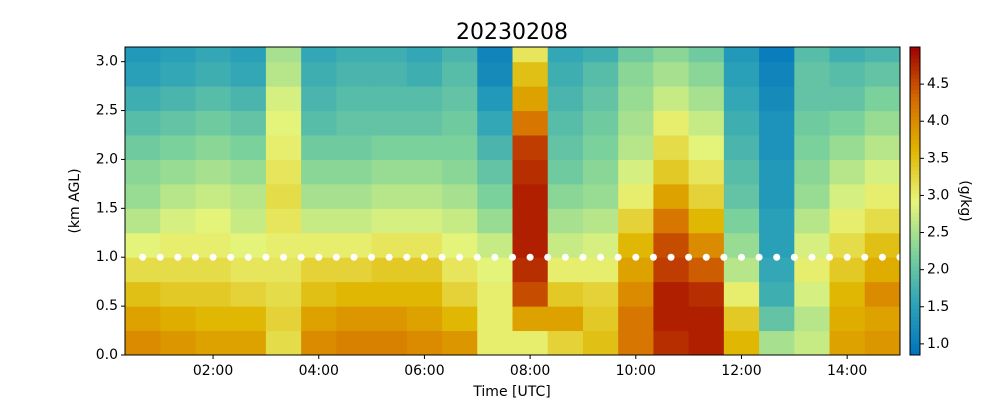  Describe the element at coordinates (75, 200) in the screenshot. I see `y-axis-label: (km AGL)` at that location.